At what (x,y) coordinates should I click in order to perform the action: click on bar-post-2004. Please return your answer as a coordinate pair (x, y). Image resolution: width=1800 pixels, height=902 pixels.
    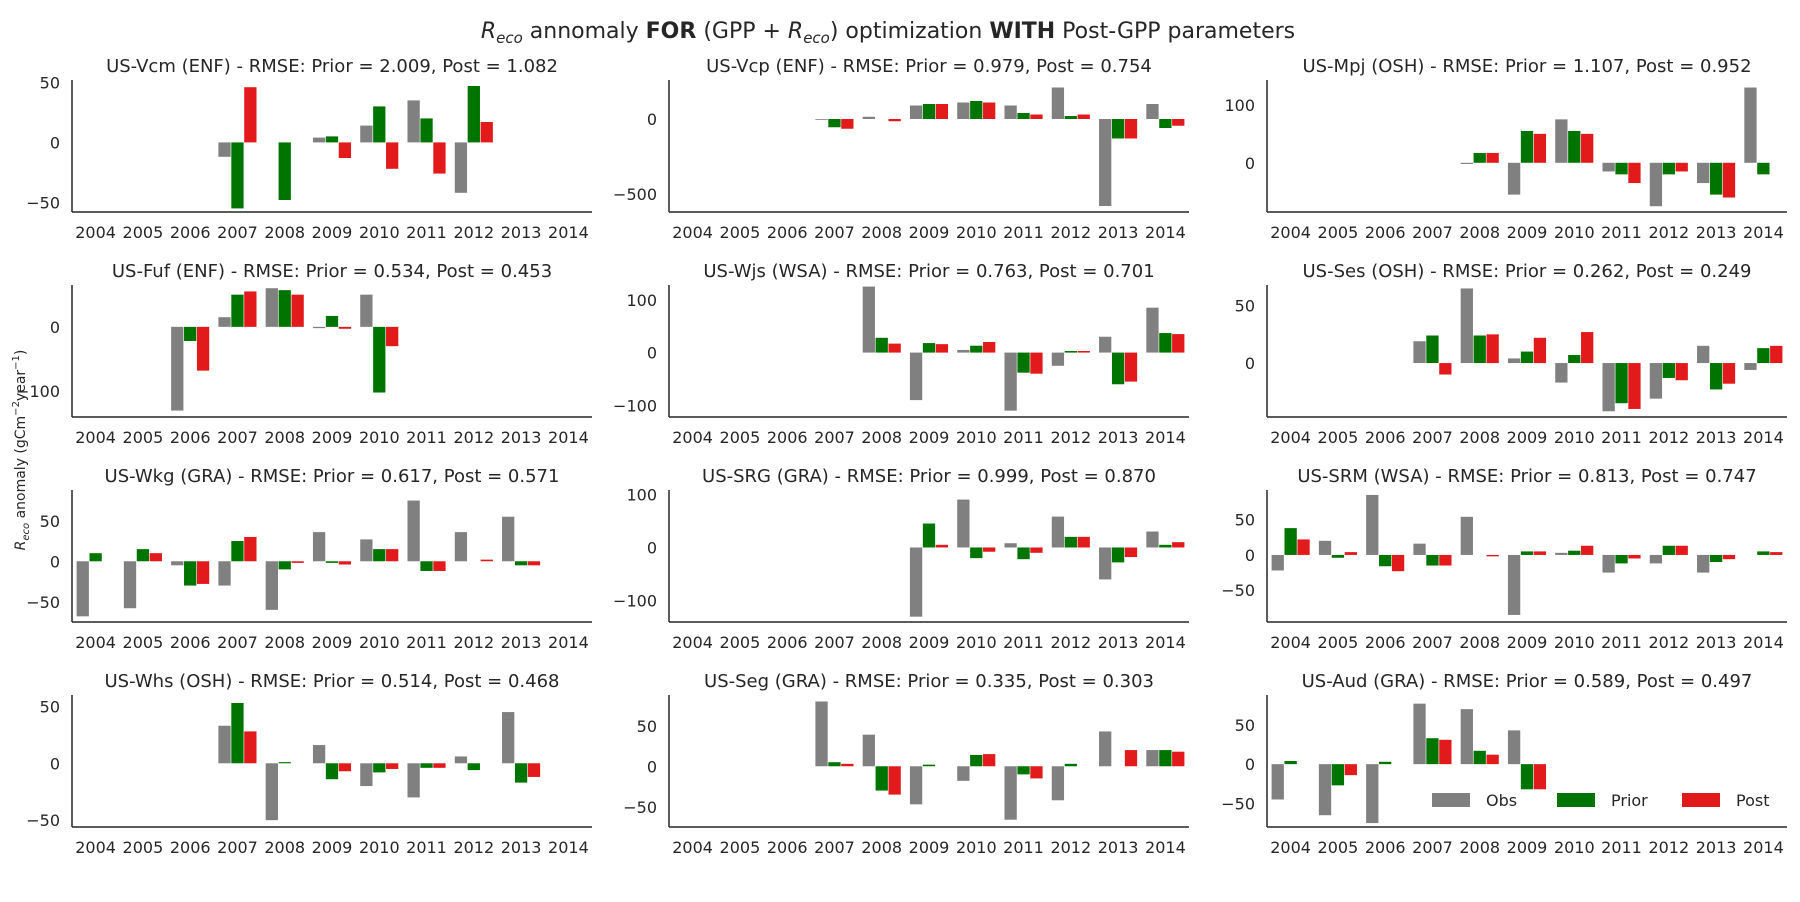
    Looking at the image, I should click on (1303, 547).